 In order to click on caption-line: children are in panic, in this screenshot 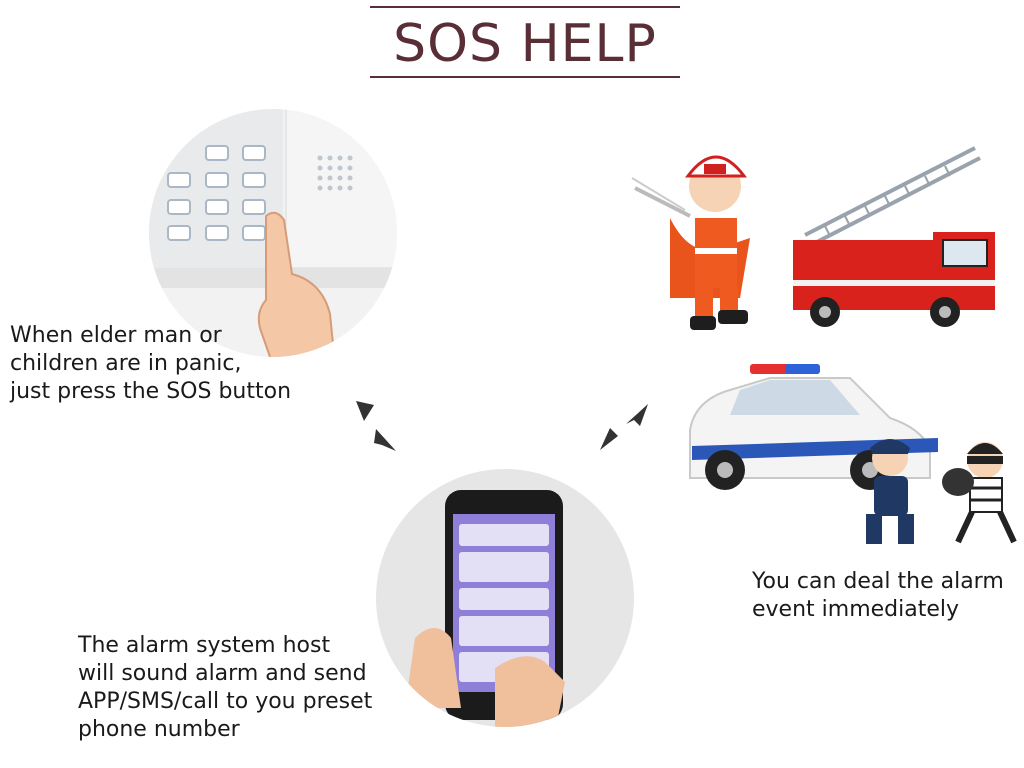, I will do `click(126, 363)`.